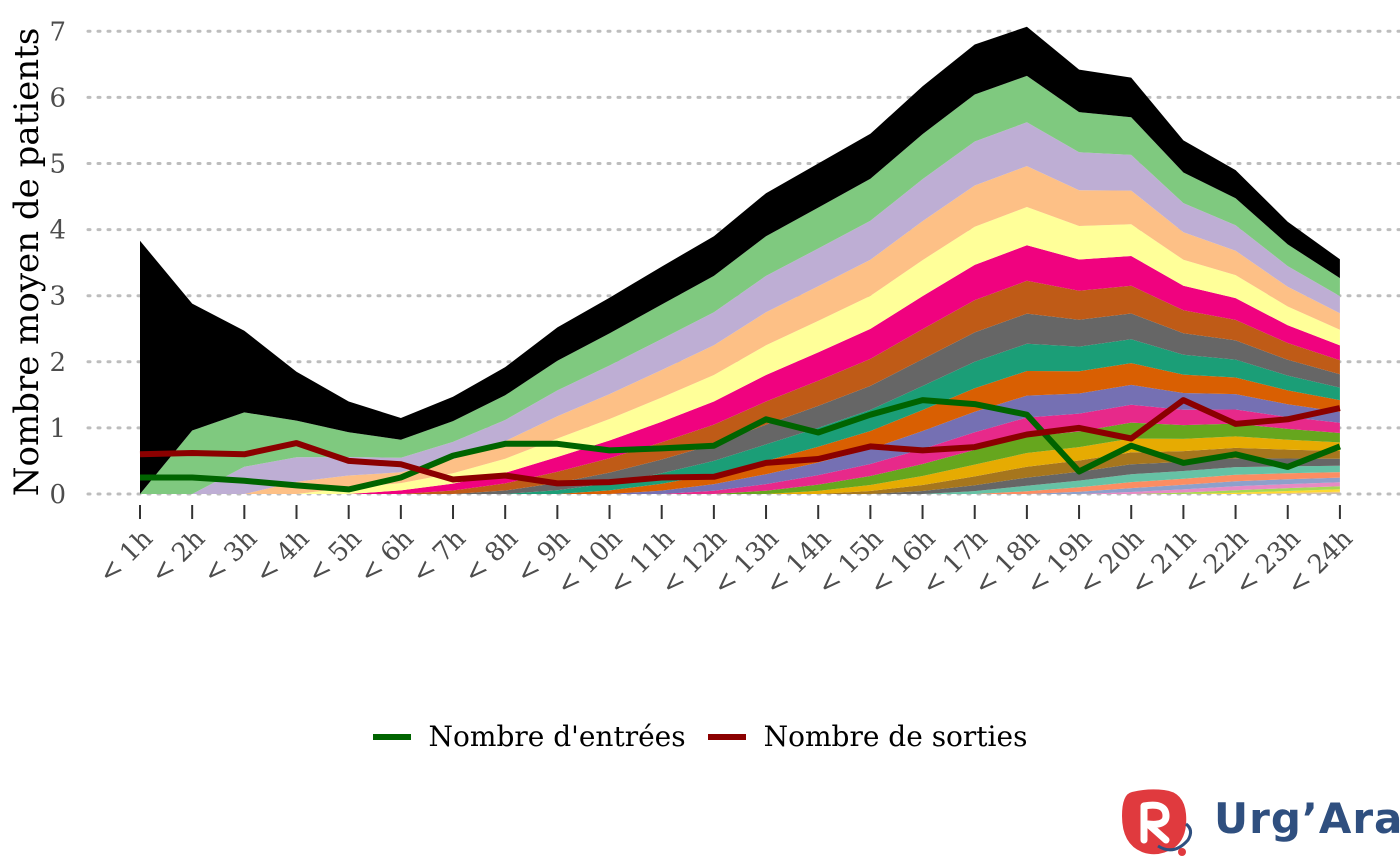 The height and width of the screenshot is (866, 1400). Describe the element at coordinates (57, 363) in the screenshot. I see `y-tick-label: 2` at that location.